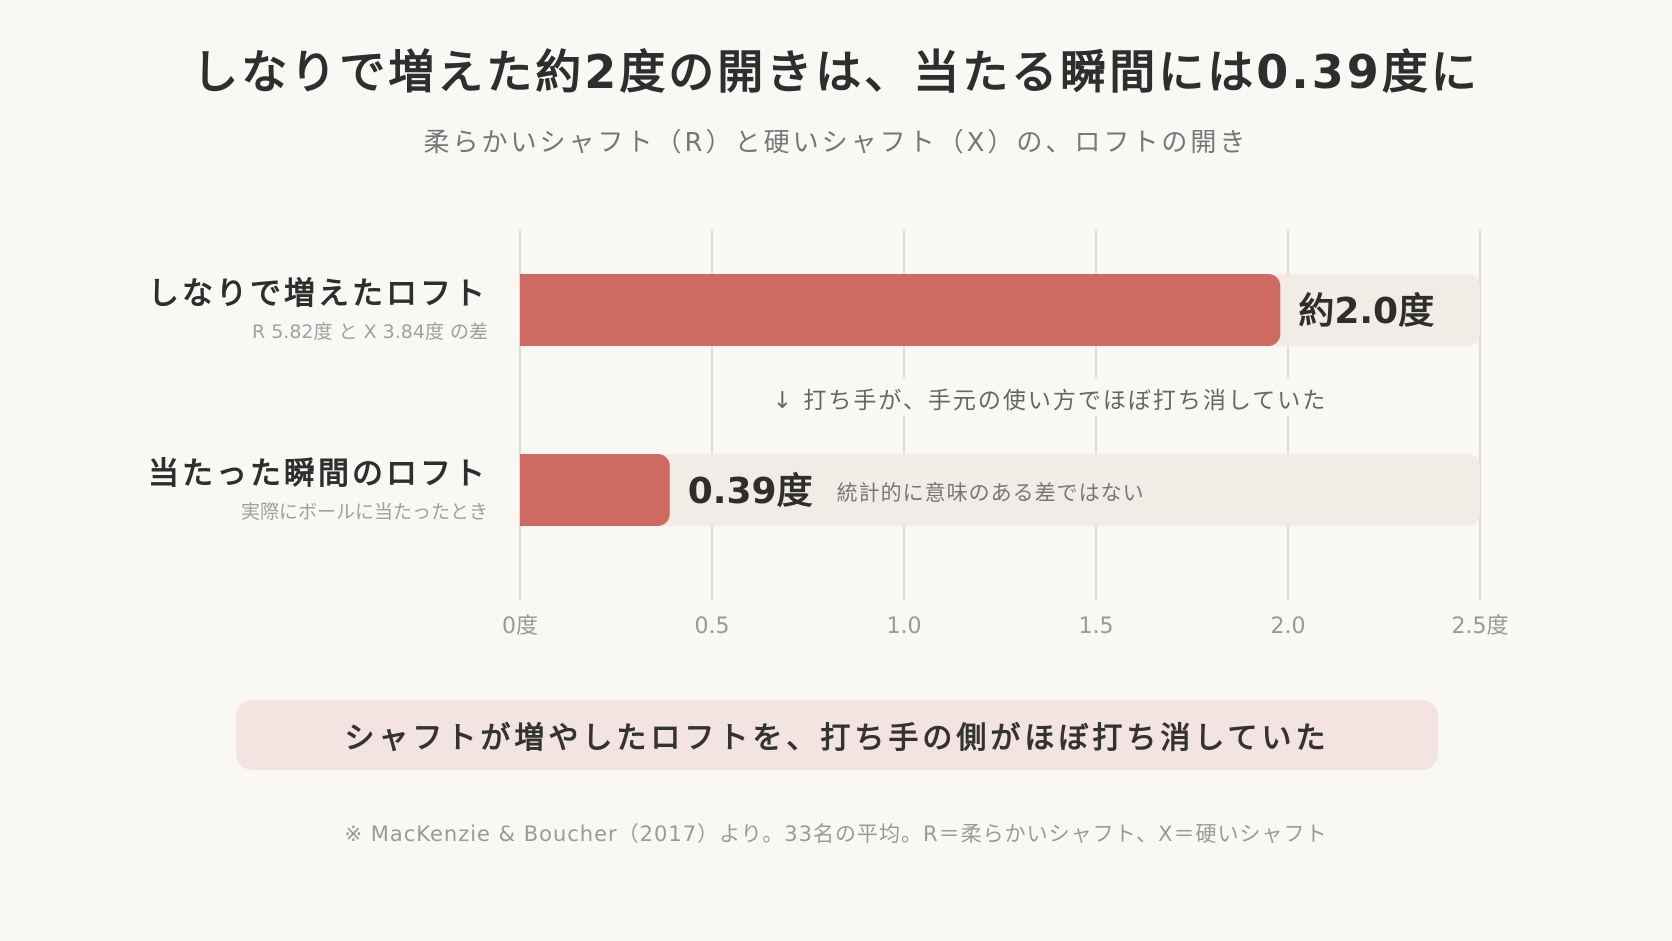  What do you see at coordinates (712, 626) in the screenshot?
I see `x-tick-label: 0.5` at bounding box center [712, 626].